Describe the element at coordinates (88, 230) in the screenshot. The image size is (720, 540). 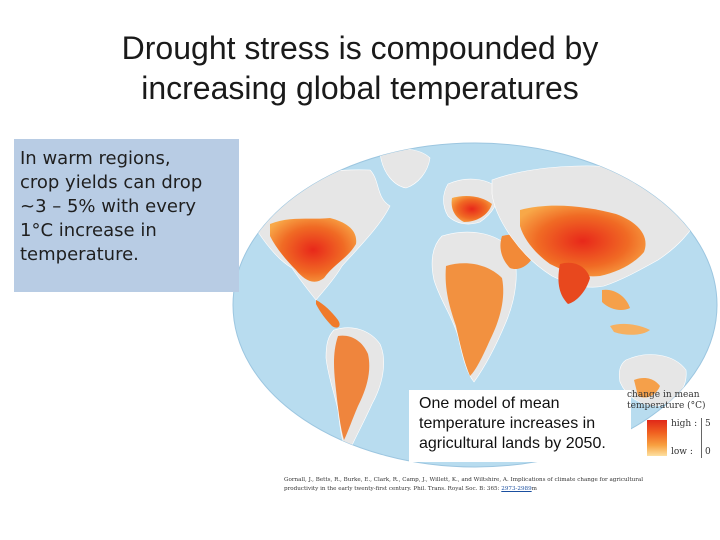
I see `yield-note-line-4: 1°C increase in` at that location.